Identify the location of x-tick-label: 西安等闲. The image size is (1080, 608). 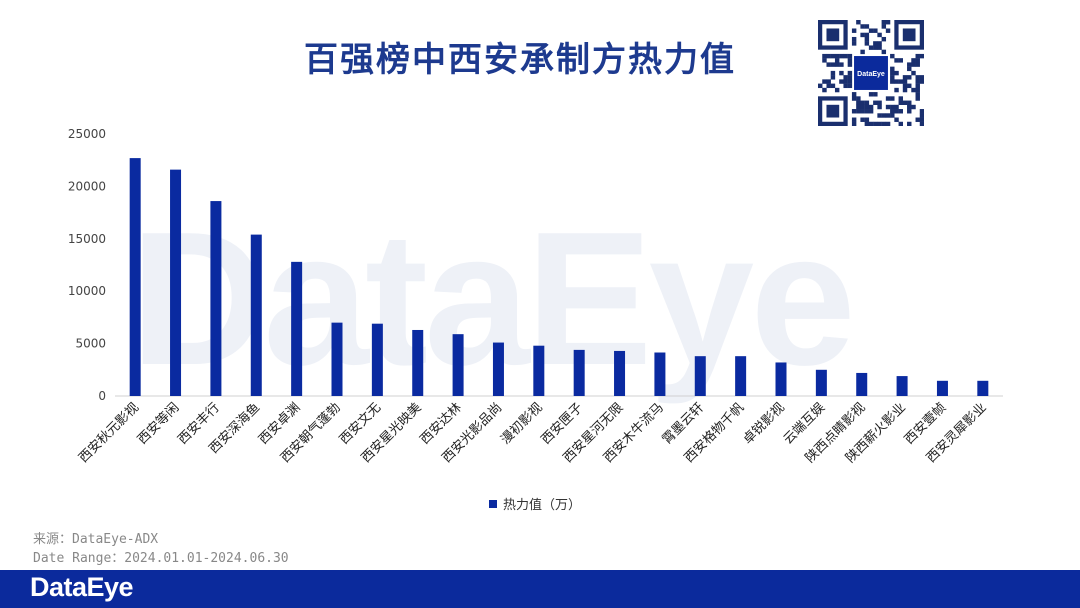
(158, 424).